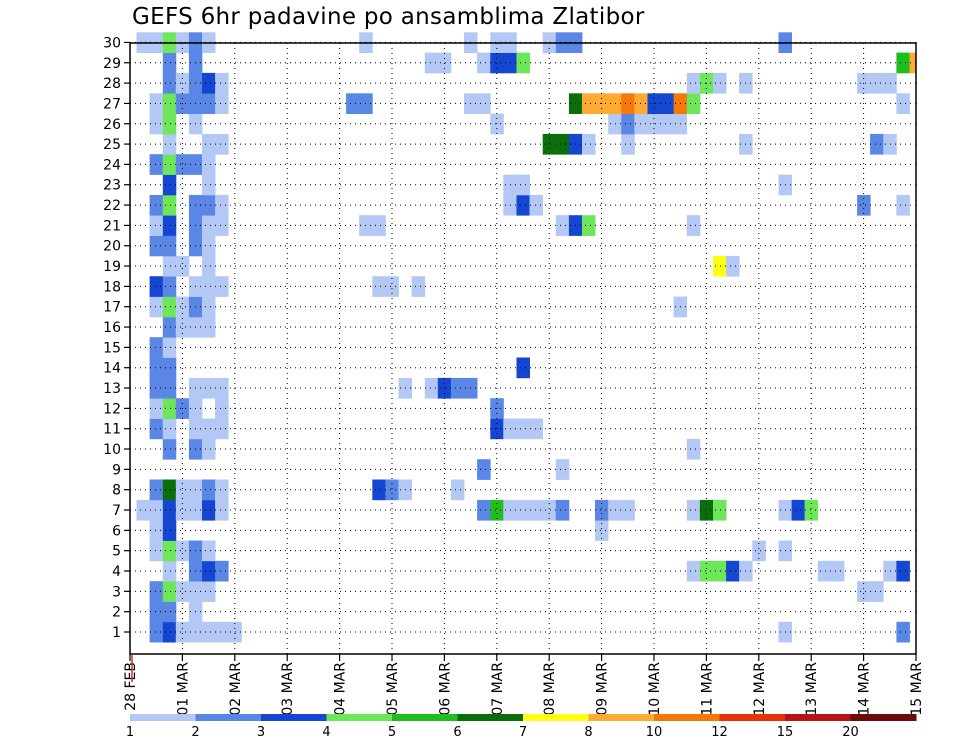 Image resolution: width=960 pixels, height=742 pixels. Describe the element at coordinates (112, 247) in the screenshot. I see `y-tick-label: 20` at that location.